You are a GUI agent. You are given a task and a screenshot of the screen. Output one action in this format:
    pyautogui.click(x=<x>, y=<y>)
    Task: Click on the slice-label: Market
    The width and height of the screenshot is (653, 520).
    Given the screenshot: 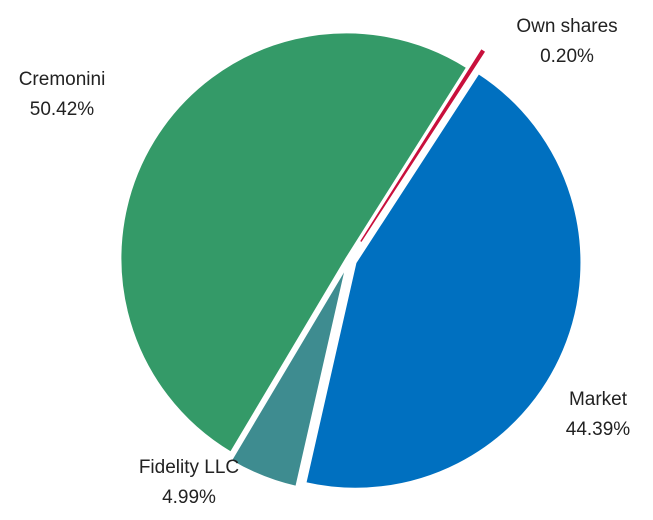 What is the action you would take?
    pyautogui.click(x=598, y=399)
    